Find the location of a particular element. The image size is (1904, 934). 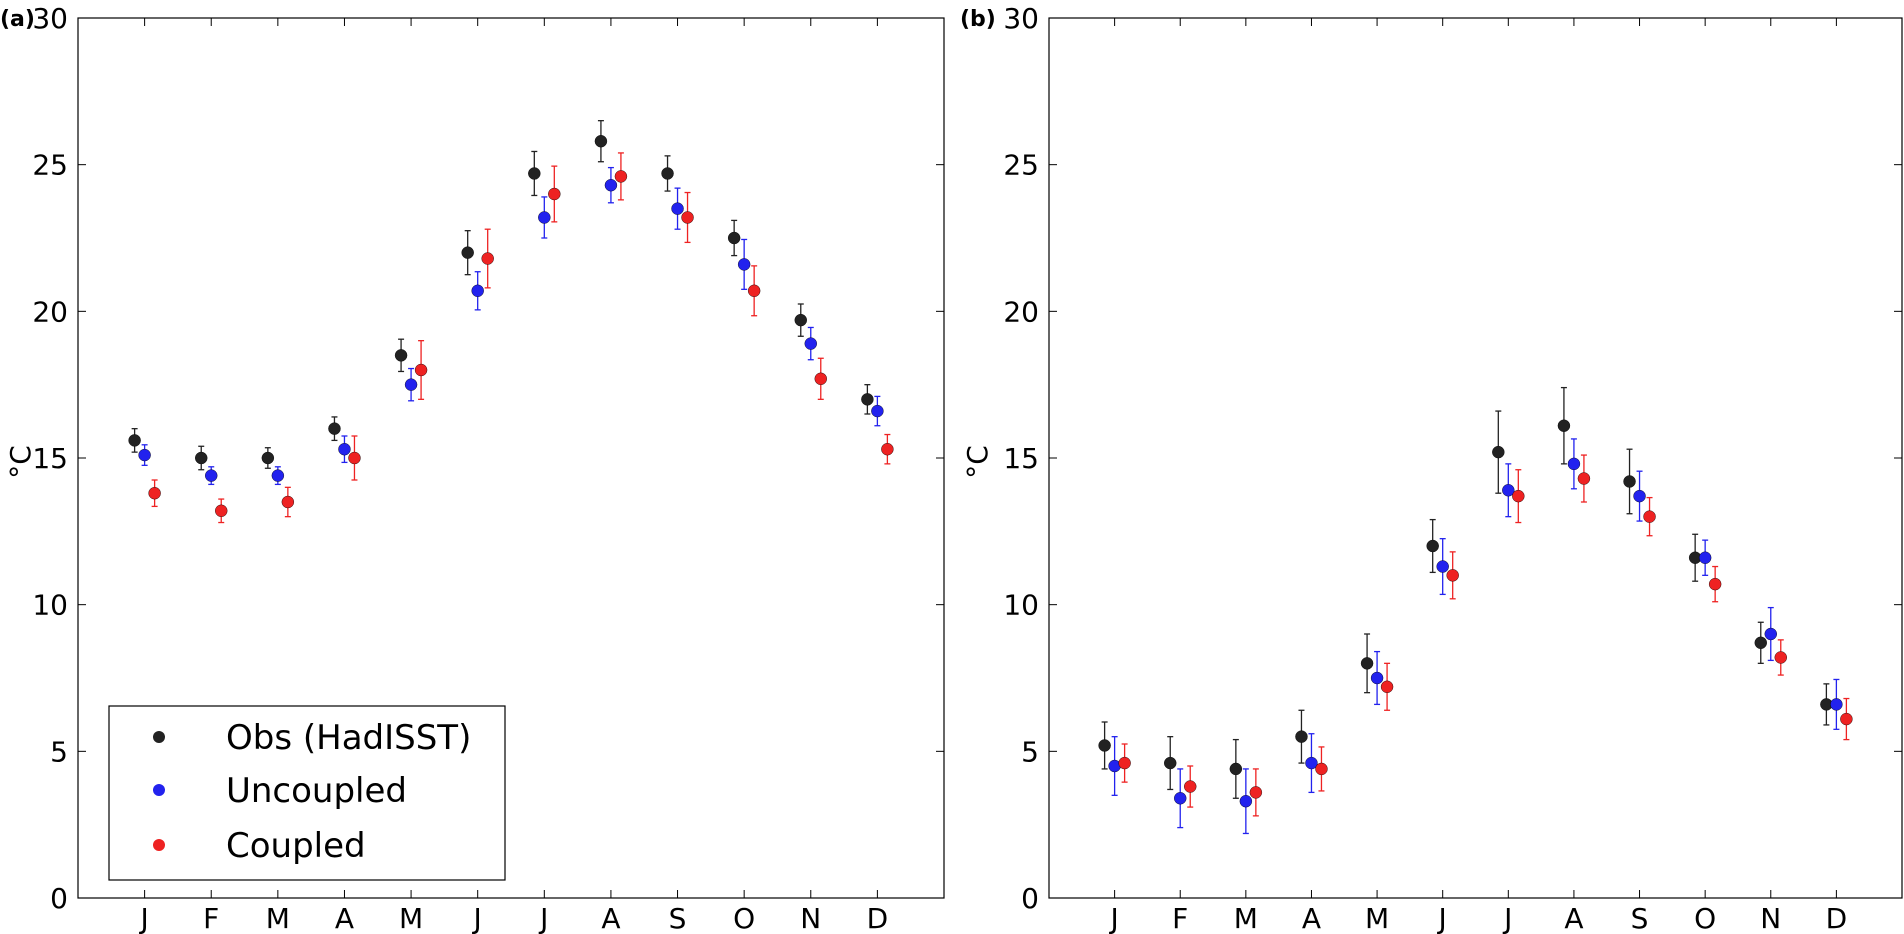

panel-a-ytick-label-20: 20 is located at coordinates (50, 311).